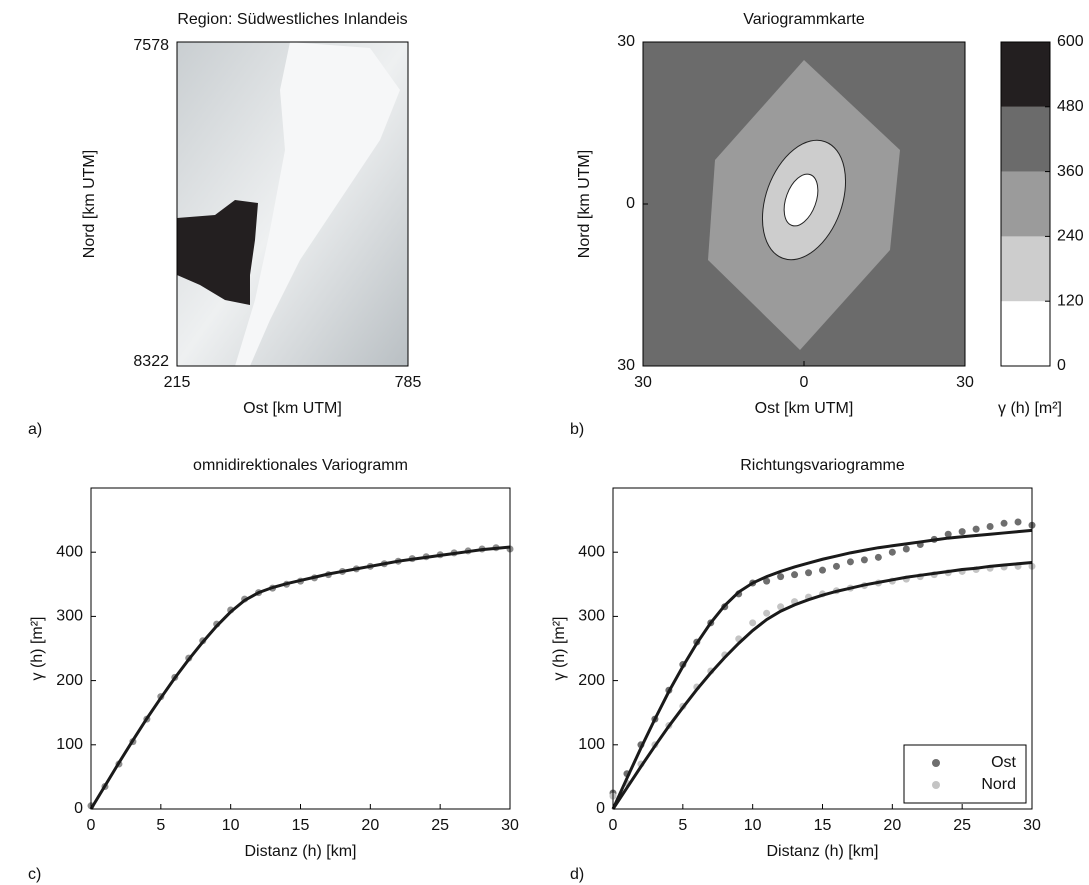  I want to click on chart-title: omnidirektionales Variogramm, so click(300, 465).